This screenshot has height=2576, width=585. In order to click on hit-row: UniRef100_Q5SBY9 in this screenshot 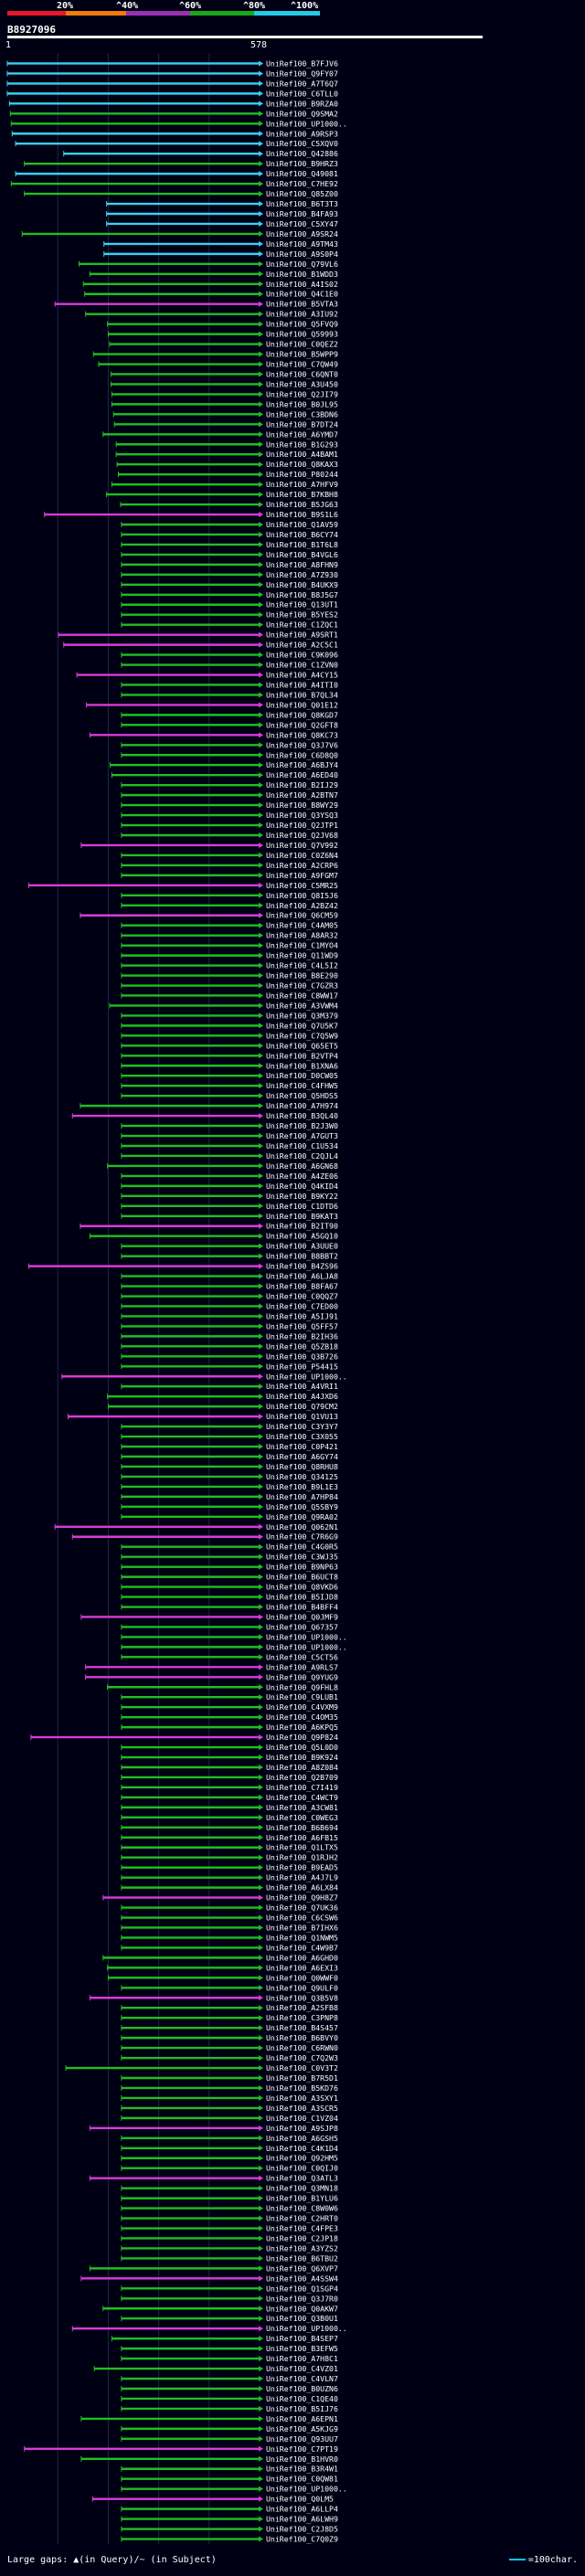, I will do `click(230, 1506)`.